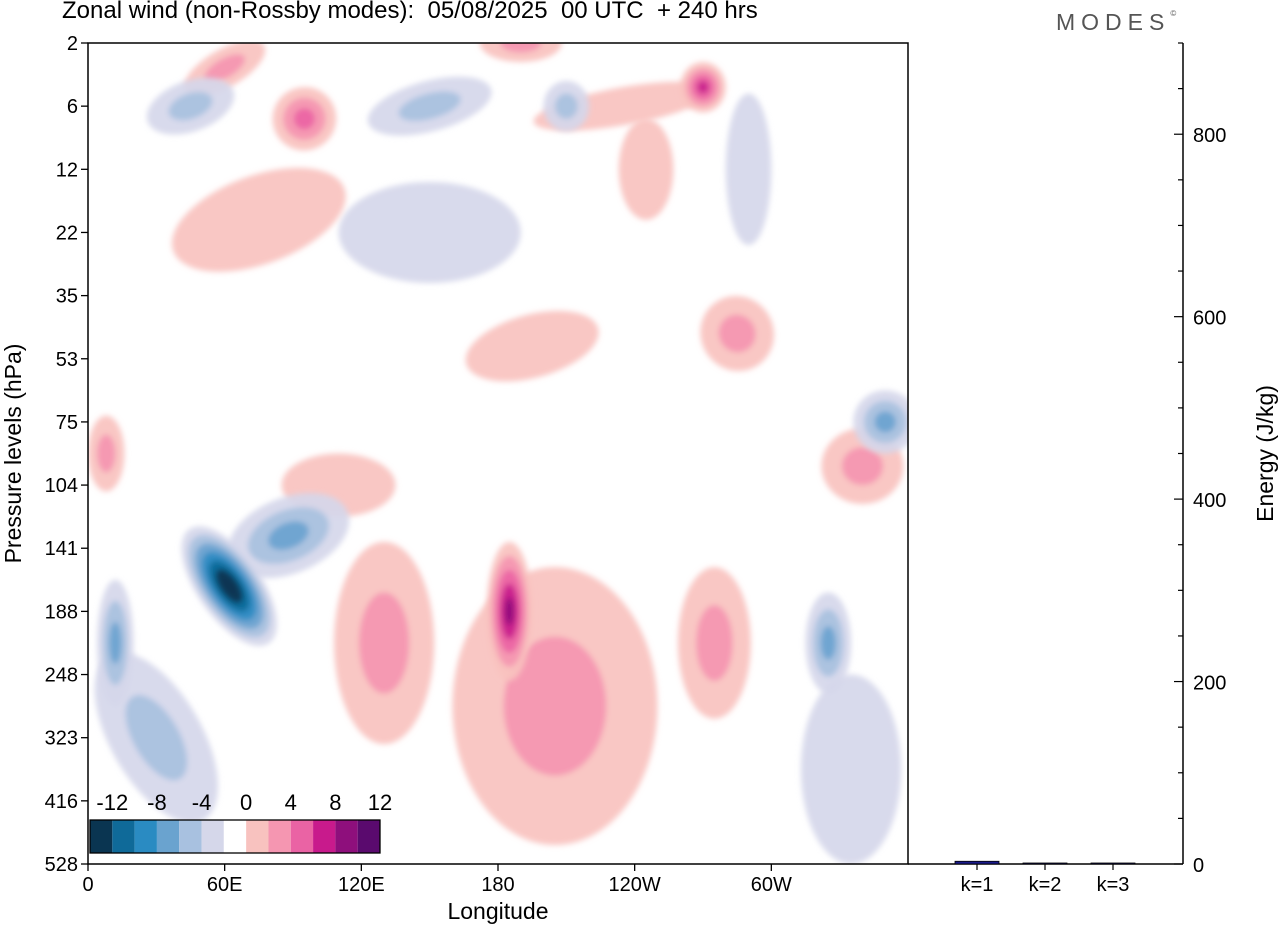  Describe the element at coordinates (87, 885) in the screenshot. I see `x-tick-label: 0` at that location.